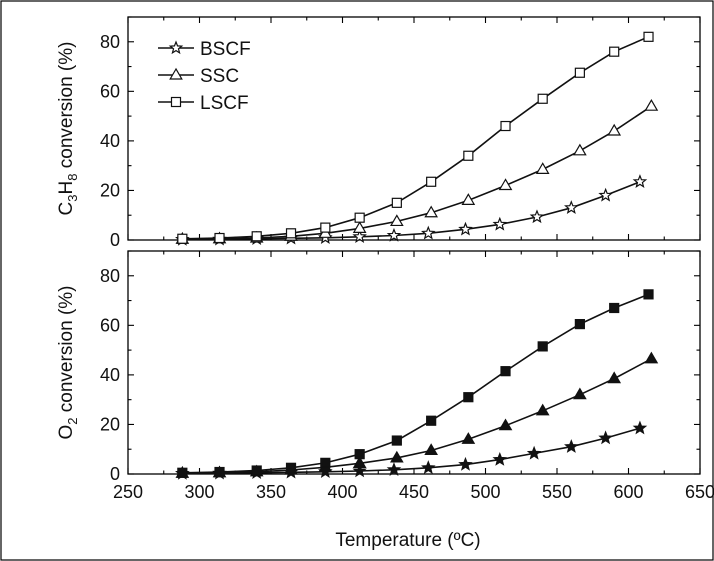 This screenshot has height=561, width=714. What do you see at coordinates (68, 362) in the screenshot?
I see `bottom-y-axis-label: O2 conversion (%)` at bounding box center [68, 362].